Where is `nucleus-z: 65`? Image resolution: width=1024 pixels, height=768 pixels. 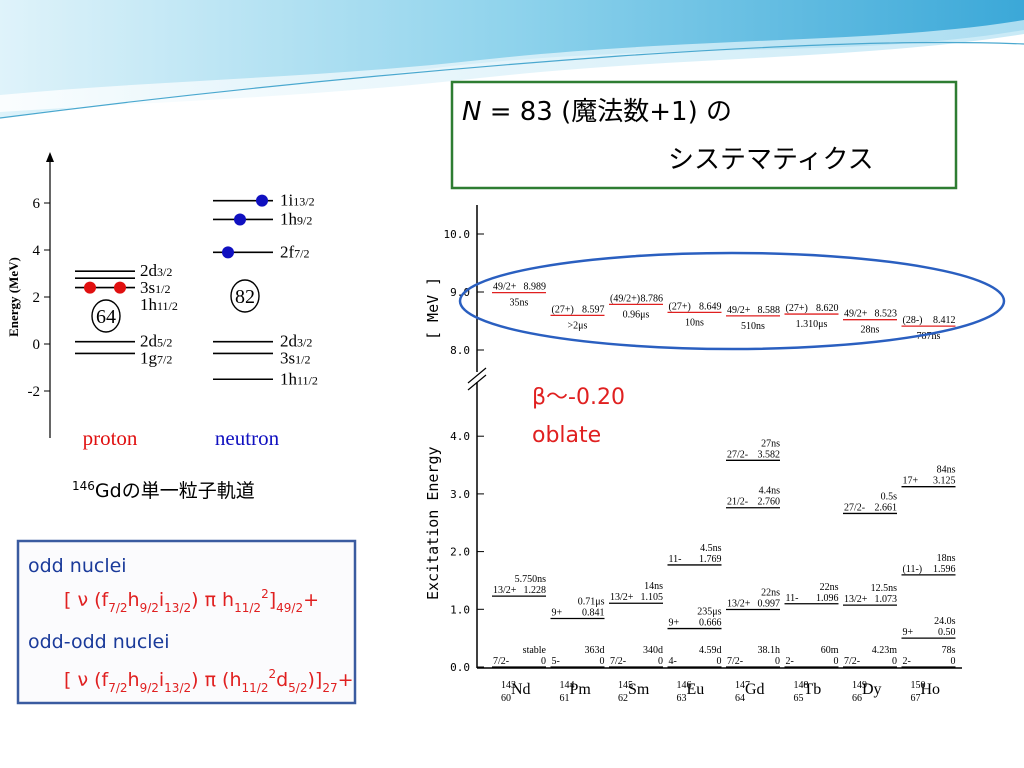 nucleus-z: 65 is located at coordinates (799, 698).